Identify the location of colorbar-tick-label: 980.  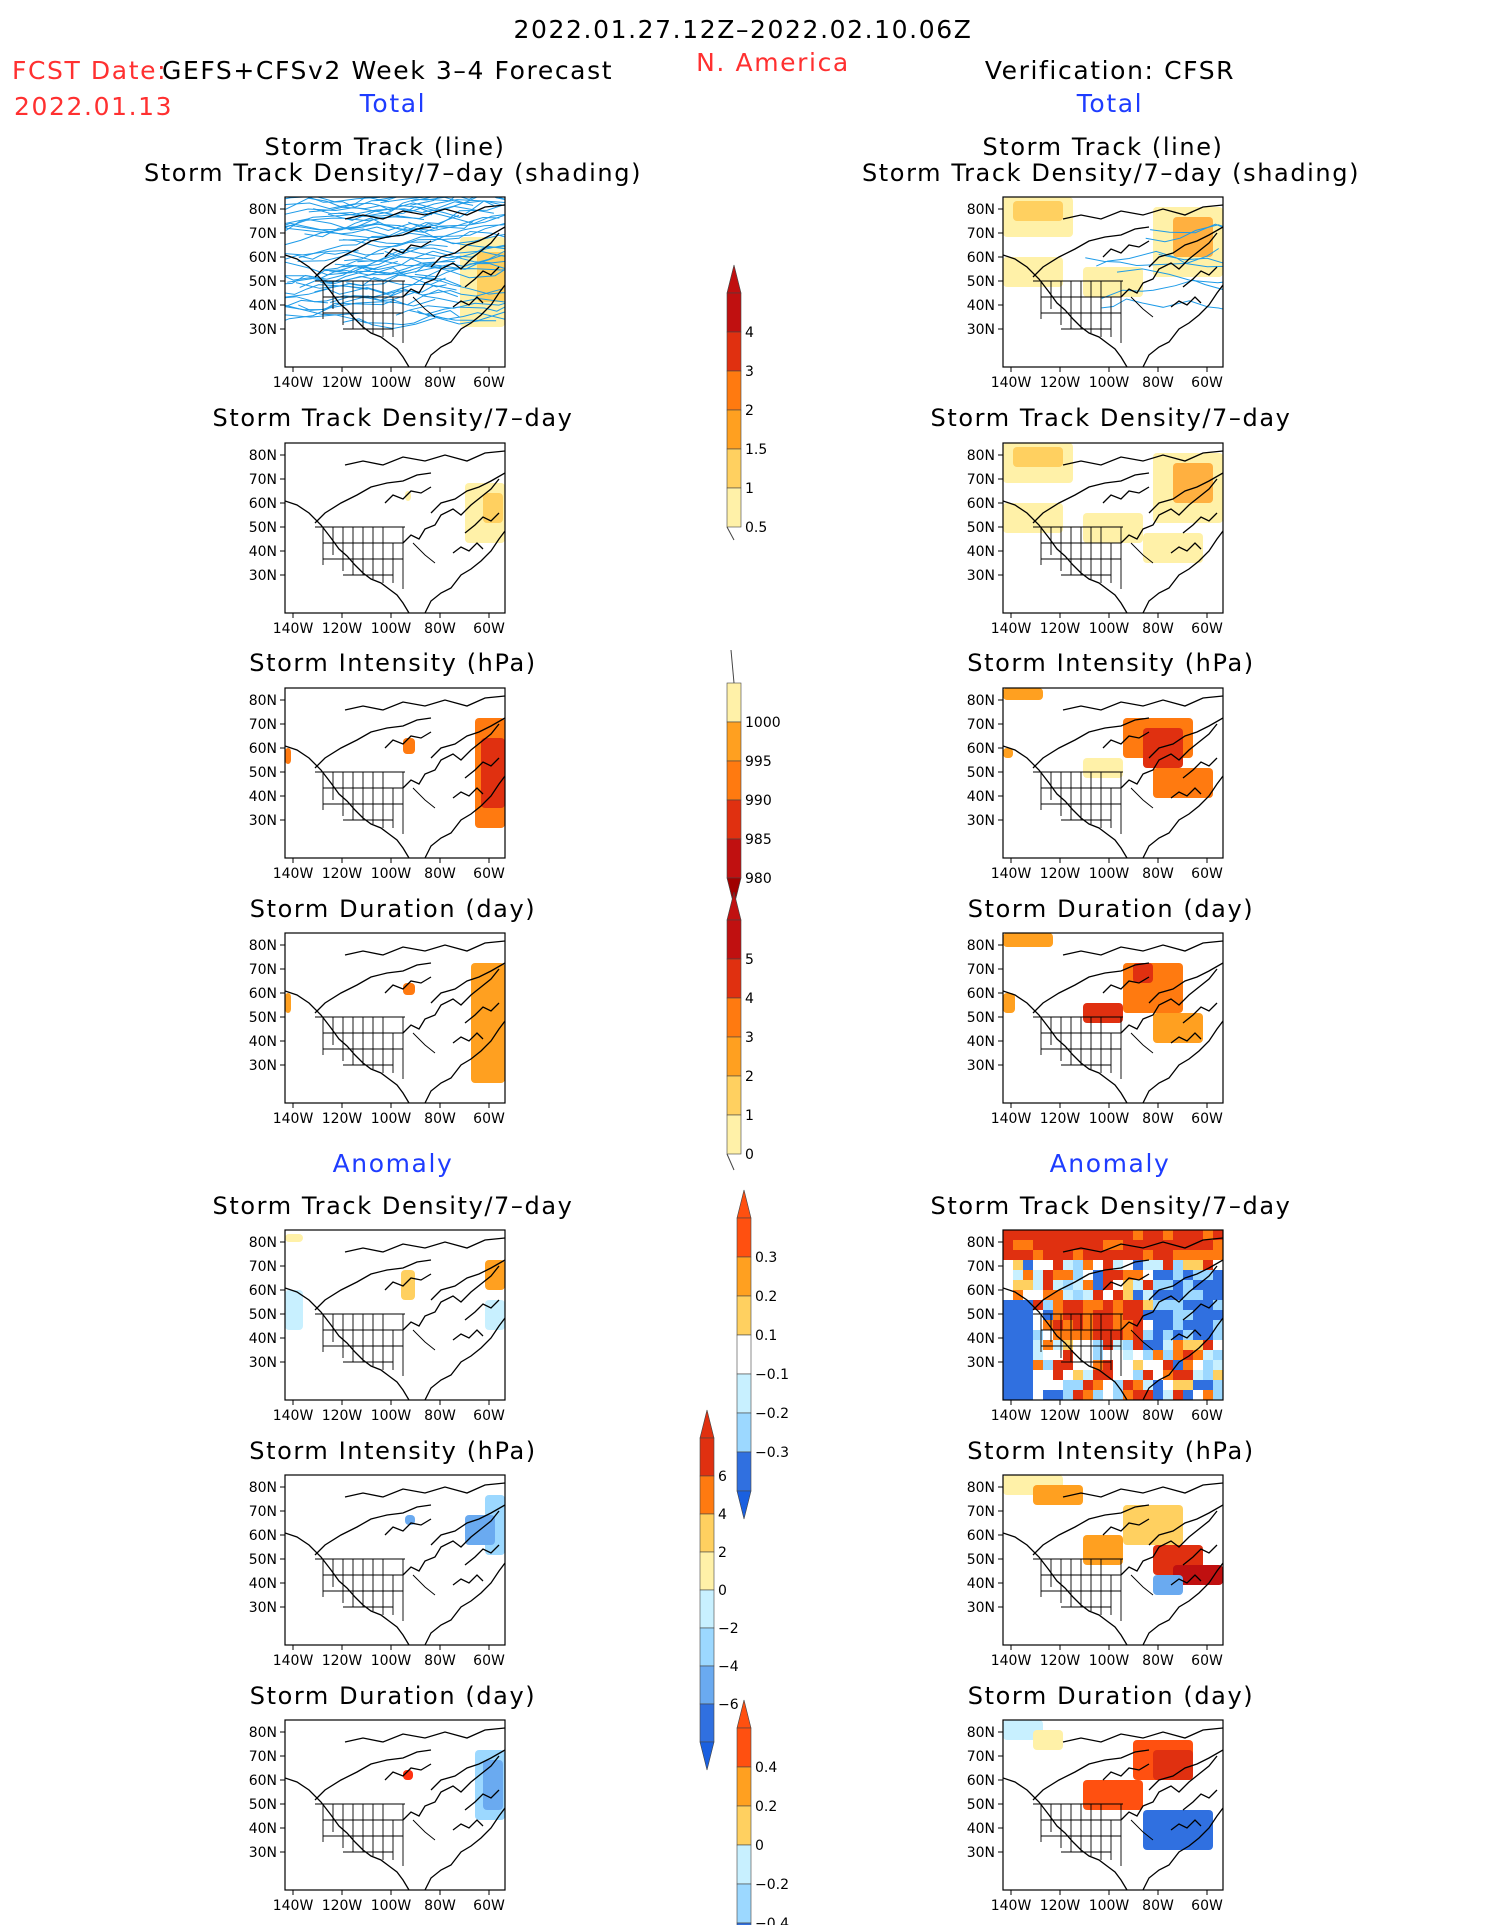
(758, 879).